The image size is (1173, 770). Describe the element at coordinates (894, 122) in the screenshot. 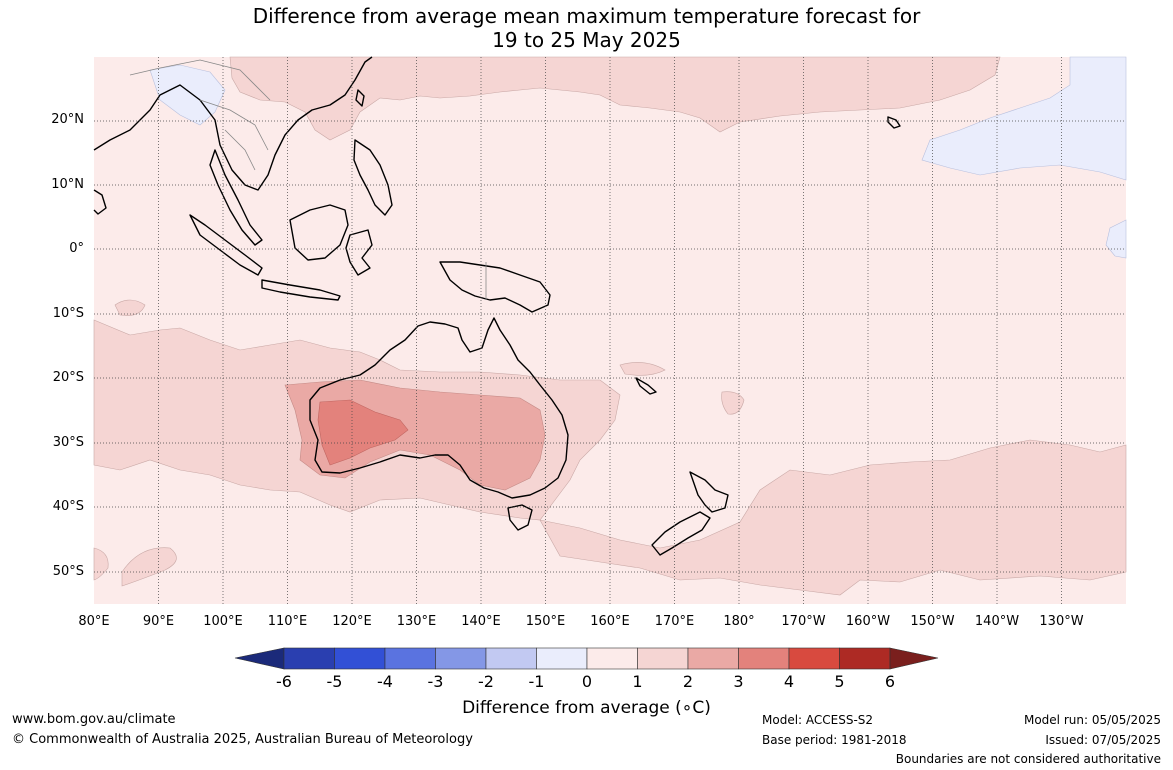

I see `hawaii-coastline` at that location.